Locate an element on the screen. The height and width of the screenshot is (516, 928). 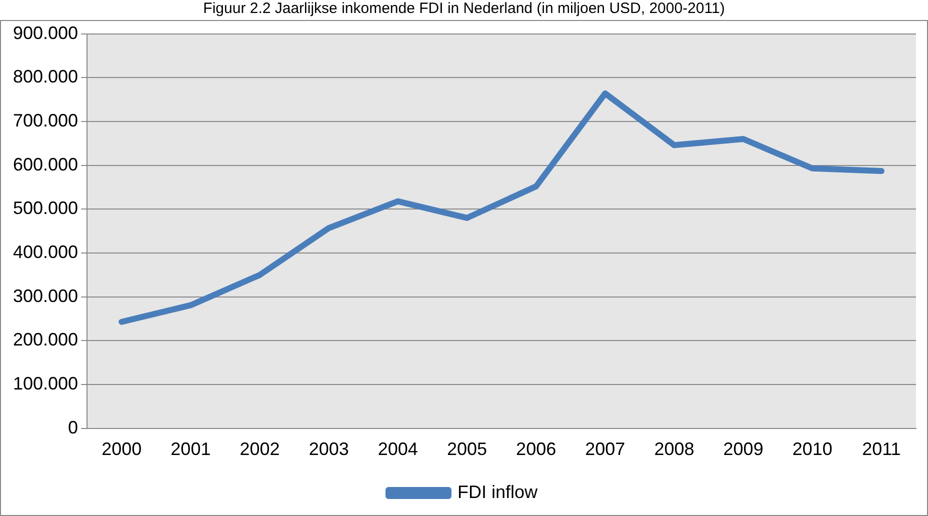
x-tick-label: 2001 is located at coordinates (190, 449).